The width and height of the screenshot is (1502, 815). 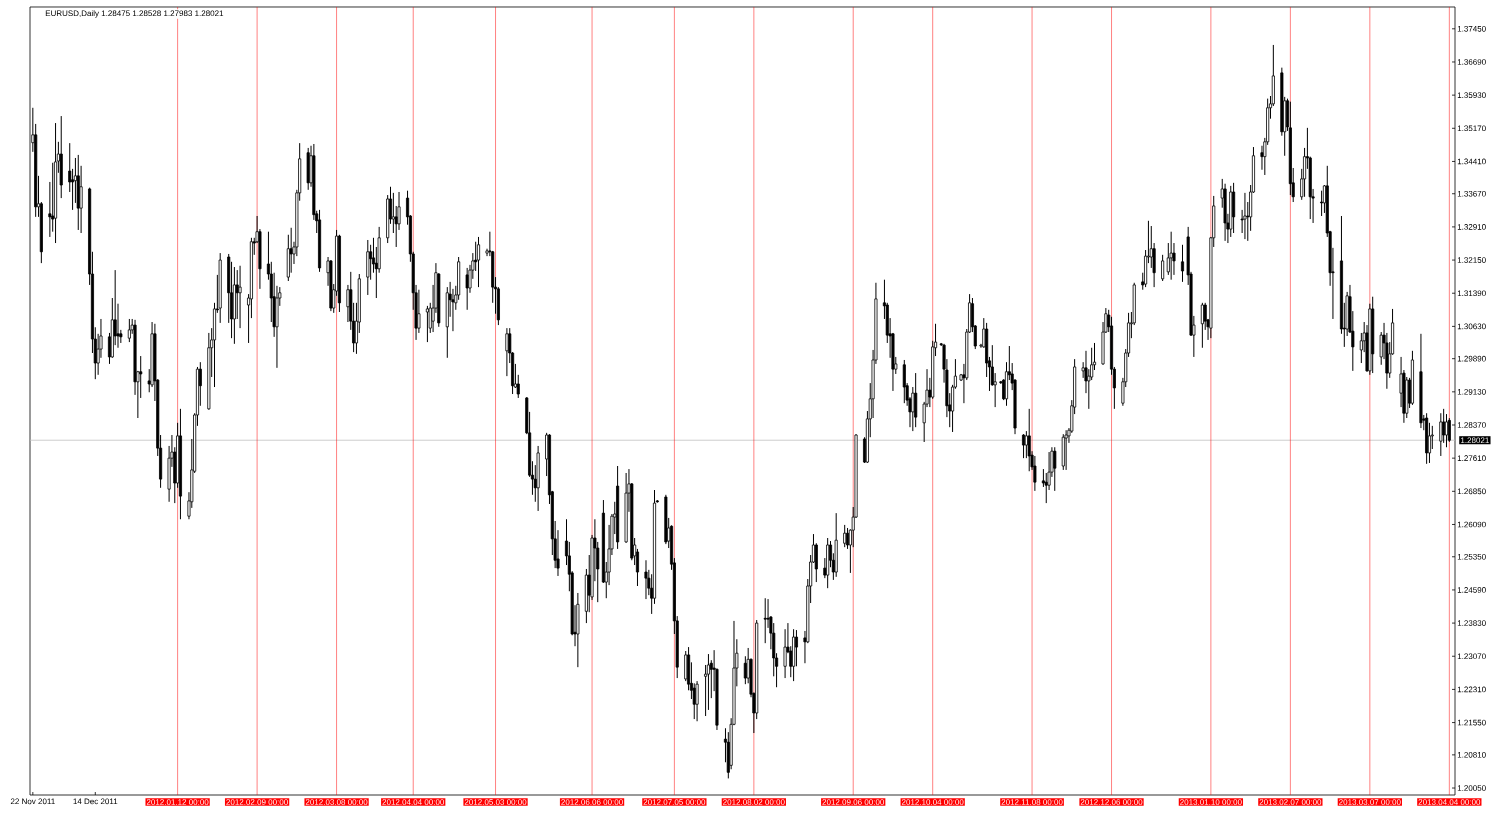 I want to click on y-tick-label: 1.23070, so click(x=1471, y=656).